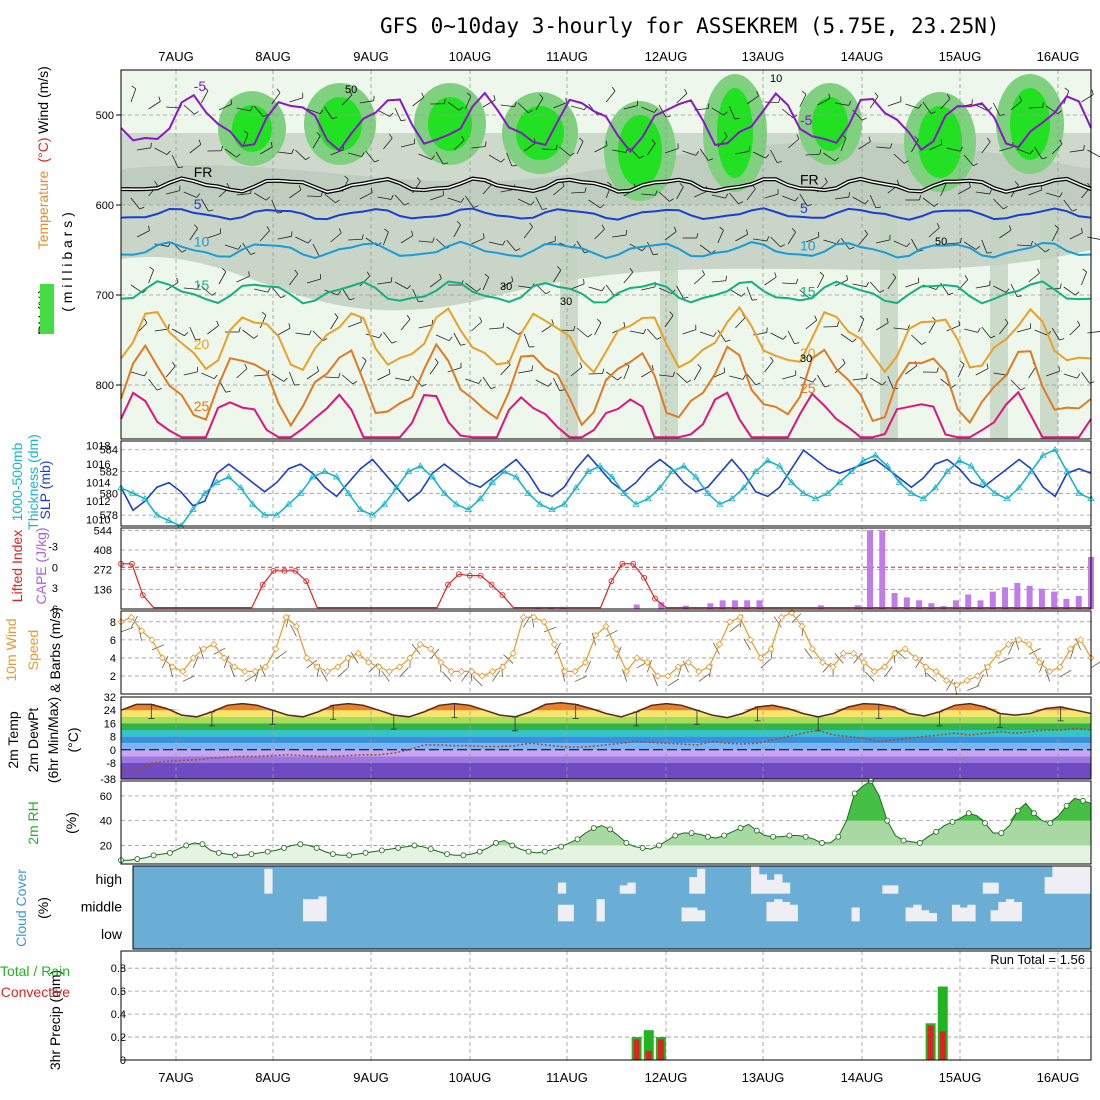 The image size is (1100, 1100). Describe the element at coordinates (606, 750) in the screenshot. I see `dewpoint-line` at that location.